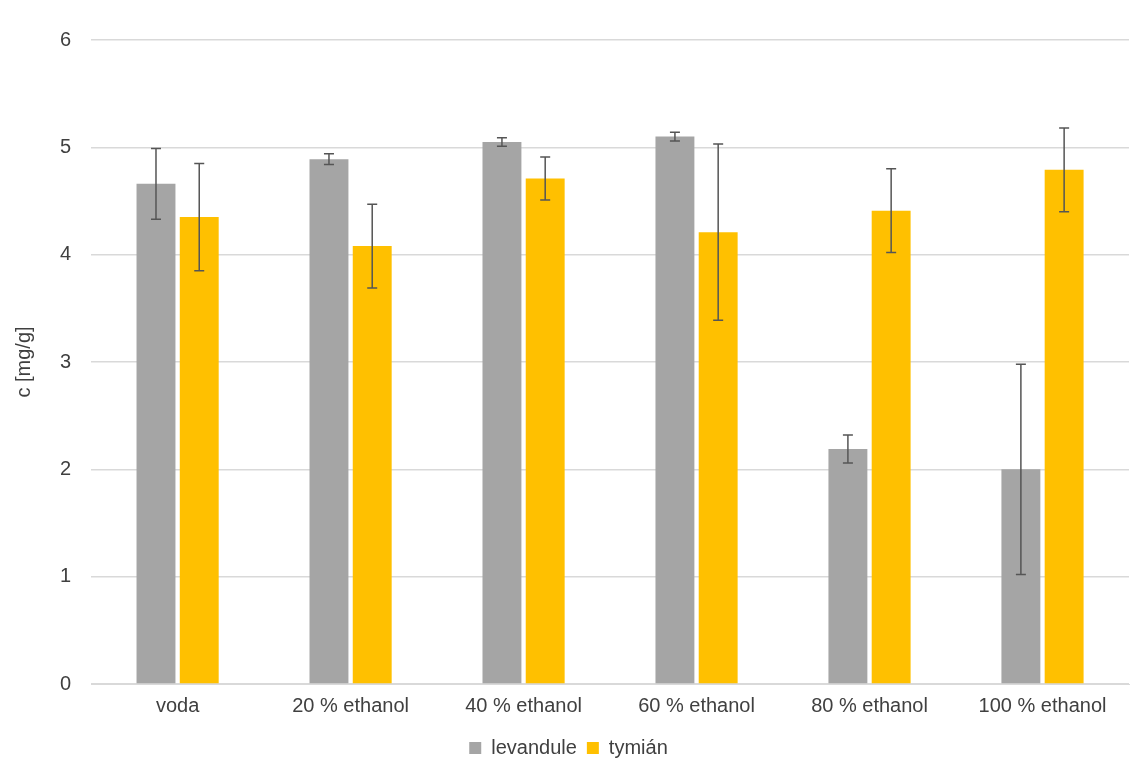 The width and height of the screenshot is (1145, 776). Describe the element at coordinates (696, 704) in the screenshot. I see `x-tick-label: 60 % ethanol` at that location.